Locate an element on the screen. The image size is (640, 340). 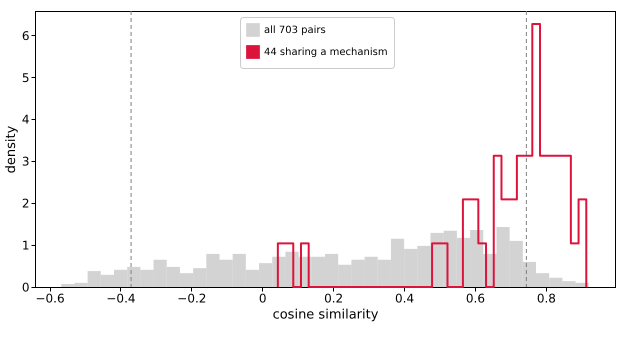
y-tick-label: 4 is located at coordinates (26, 119).